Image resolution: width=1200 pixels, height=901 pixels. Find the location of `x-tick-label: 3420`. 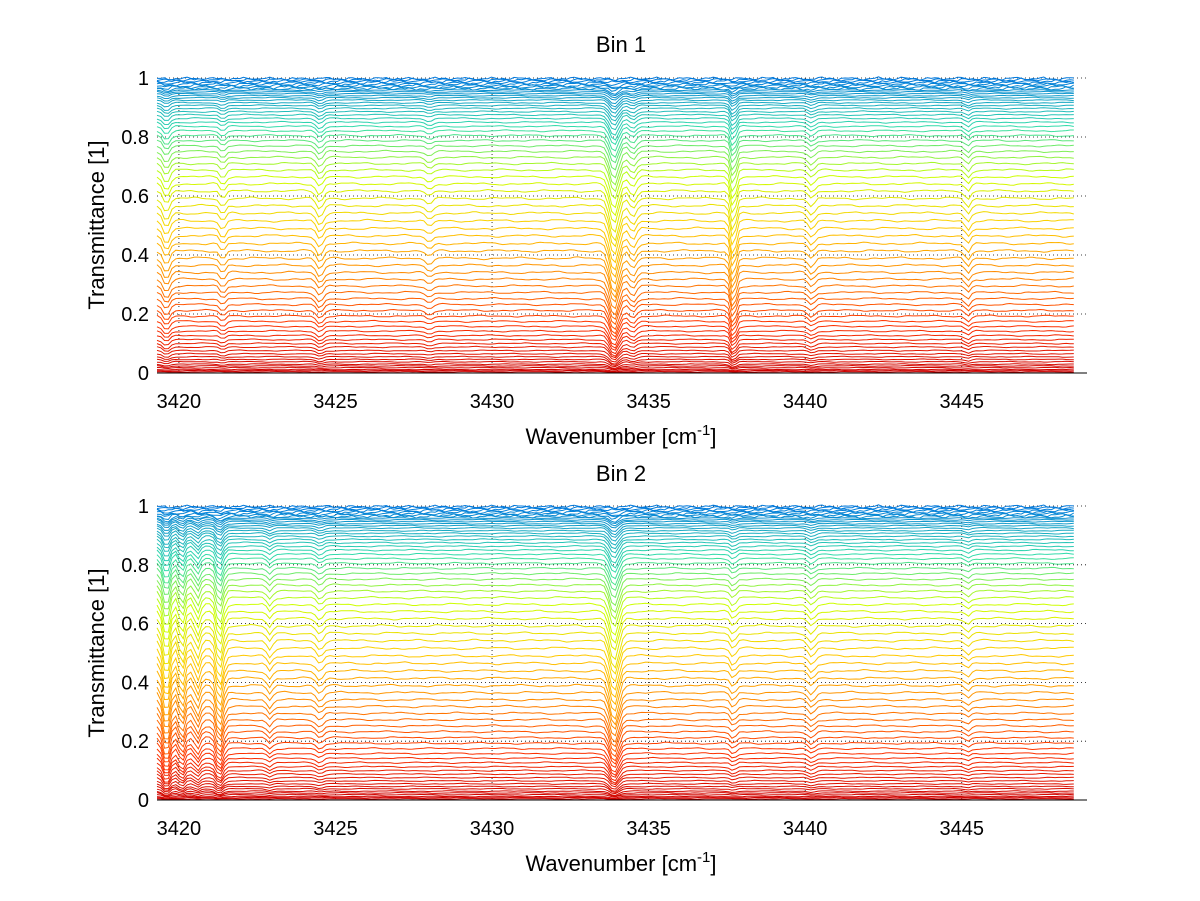

x-tick-label: 3420 is located at coordinates (179, 402).